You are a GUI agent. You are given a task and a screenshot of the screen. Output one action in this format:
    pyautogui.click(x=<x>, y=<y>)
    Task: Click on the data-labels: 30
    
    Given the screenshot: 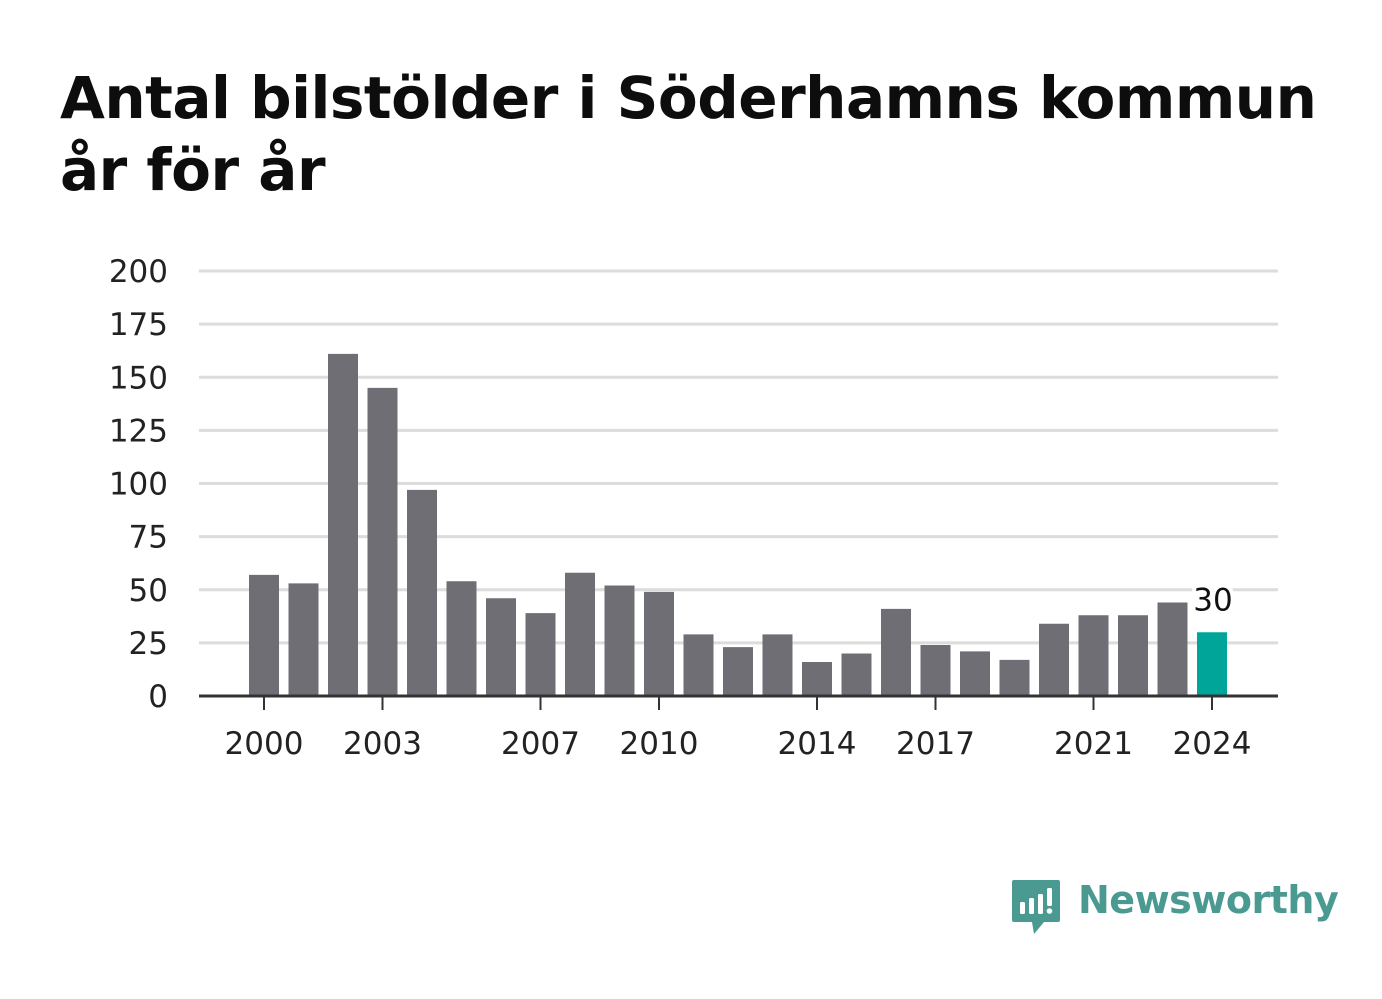 What is the action you would take?
    pyautogui.click(x=1212, y=600)
    